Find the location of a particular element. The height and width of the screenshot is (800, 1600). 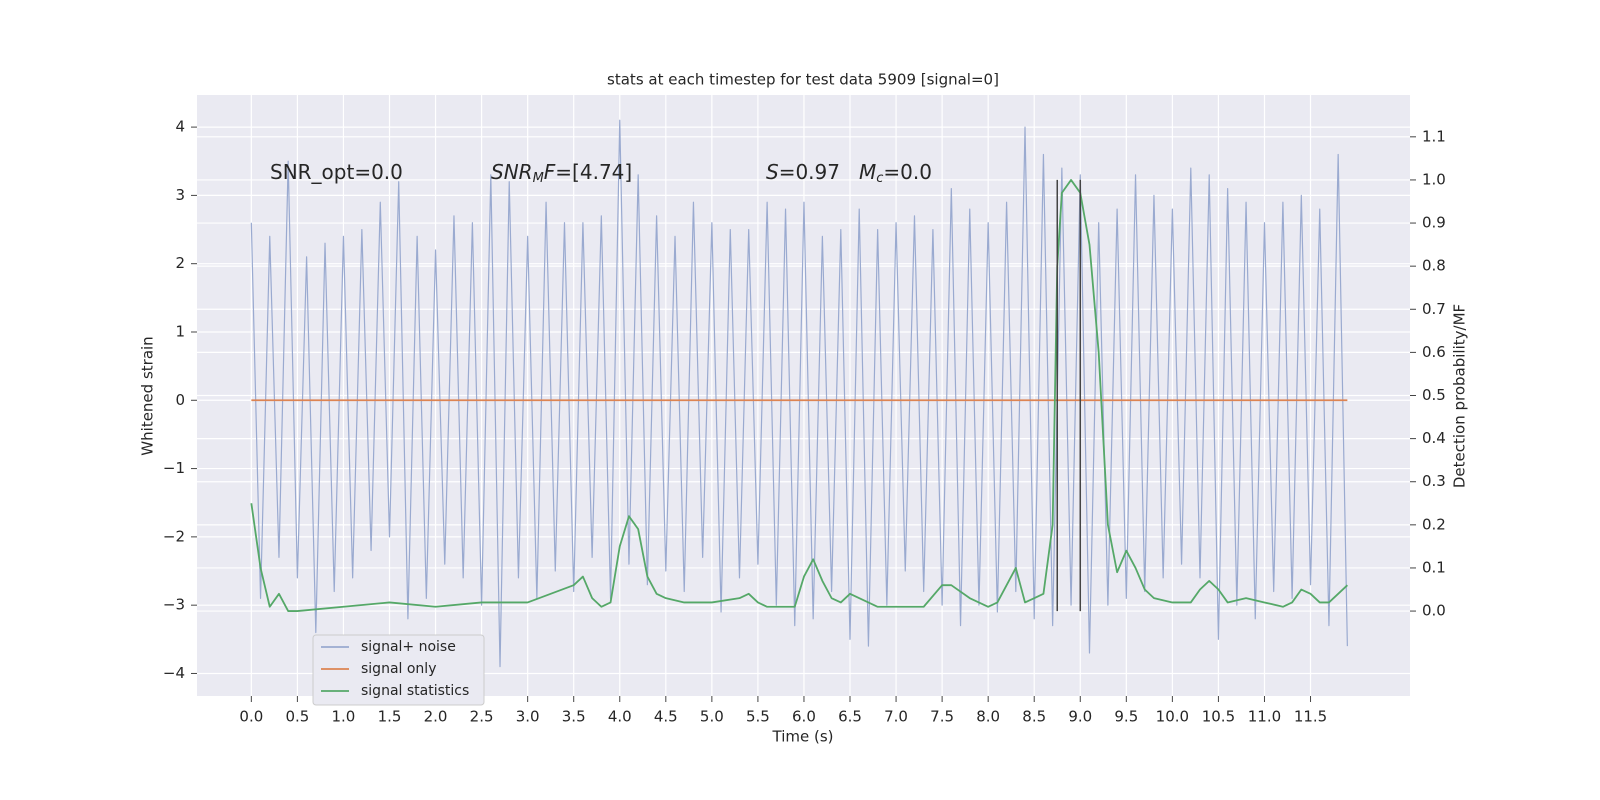

annotation: S=0.97 is located at coordinates (803, 172).